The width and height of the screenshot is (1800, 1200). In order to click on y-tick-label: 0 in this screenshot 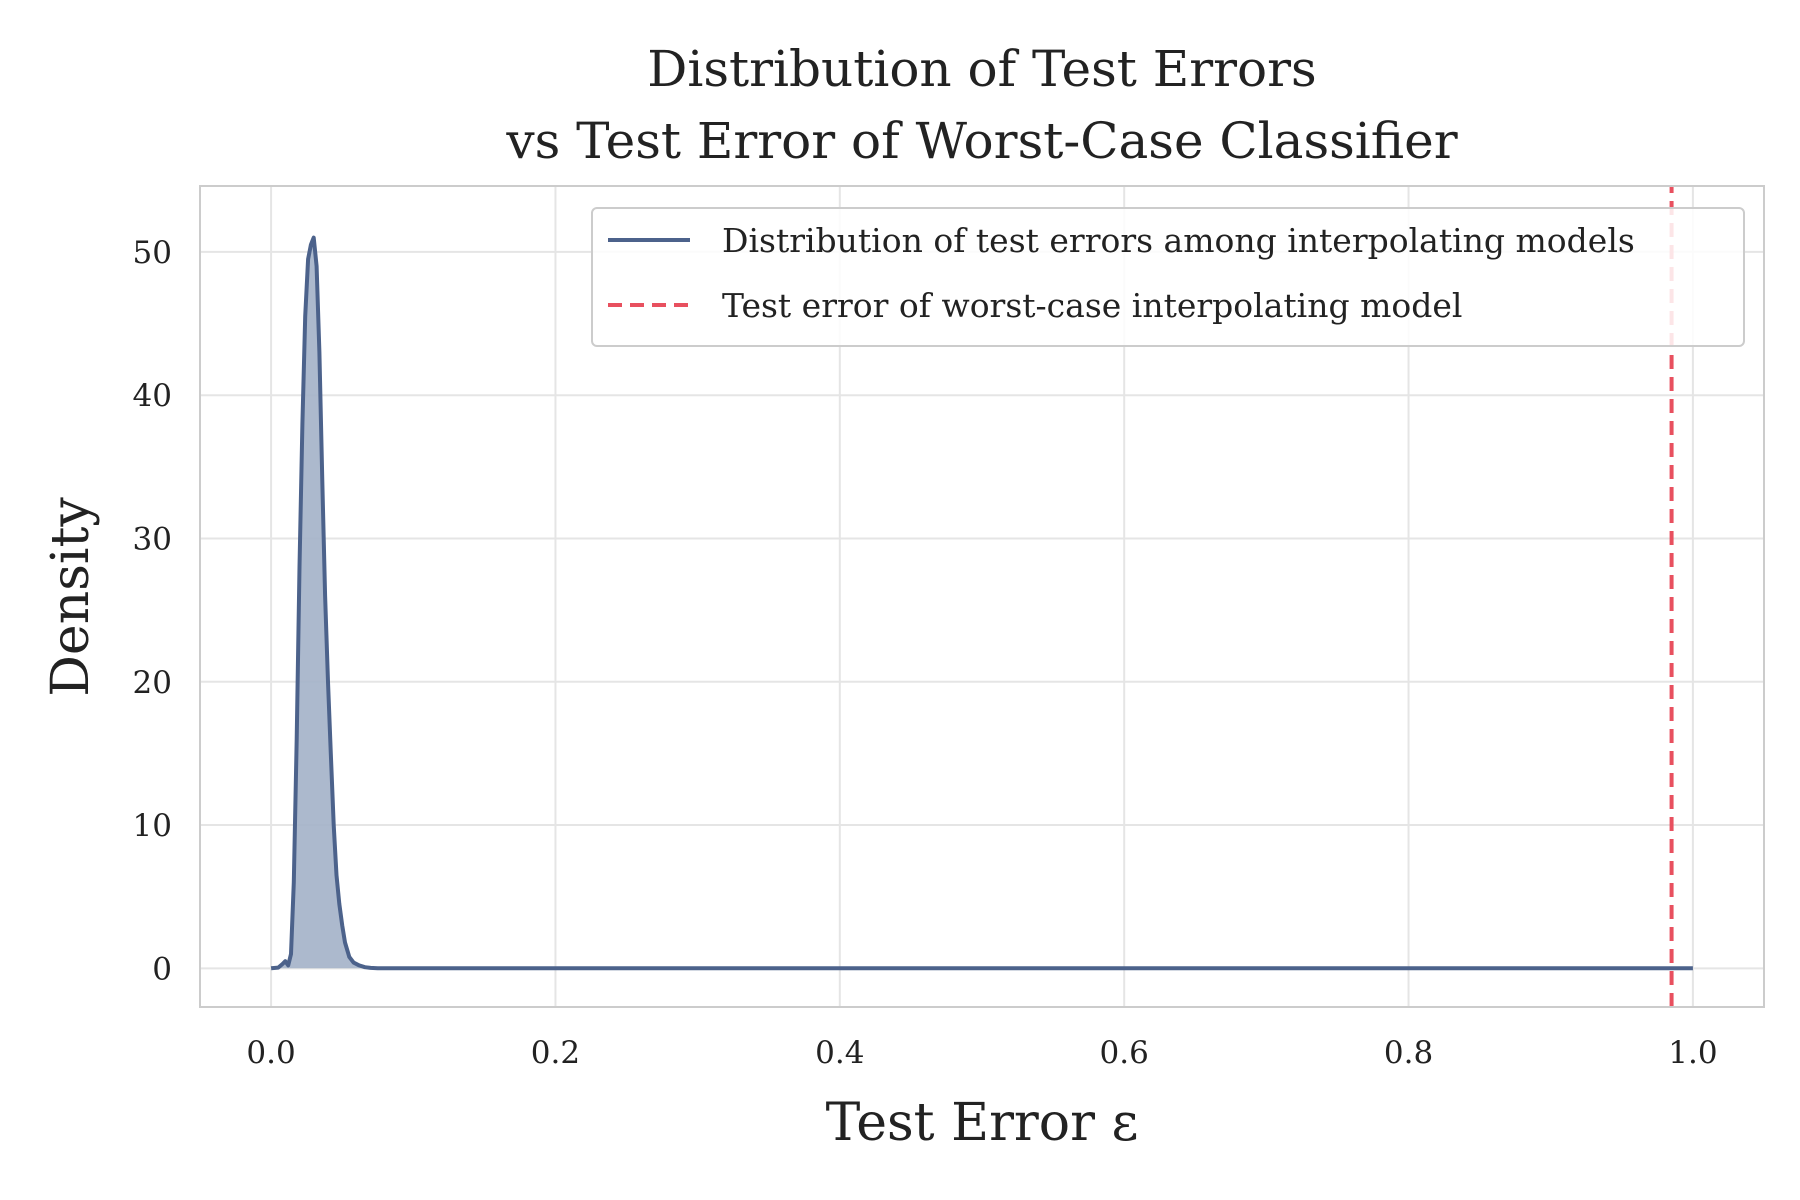, I will do `click(162, 969)`.